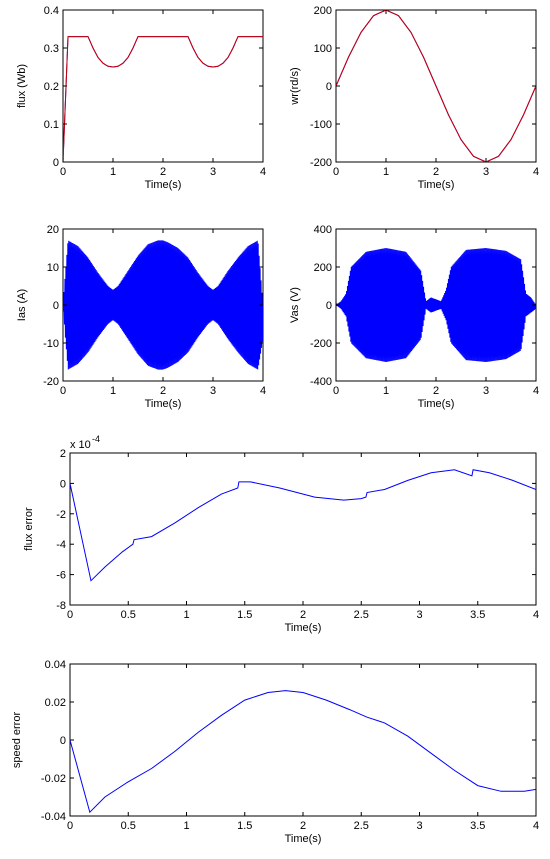  I want to click on y-tick-label: -0.04, so click(53, 817).